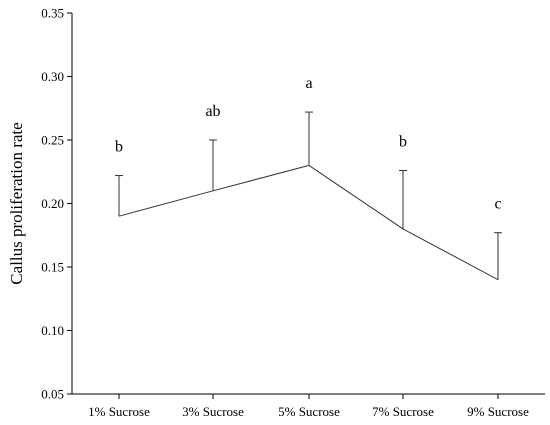  Describe the element at coordinates (212, 111) in the screenshot. I see `significance-letter: ab` at that location.